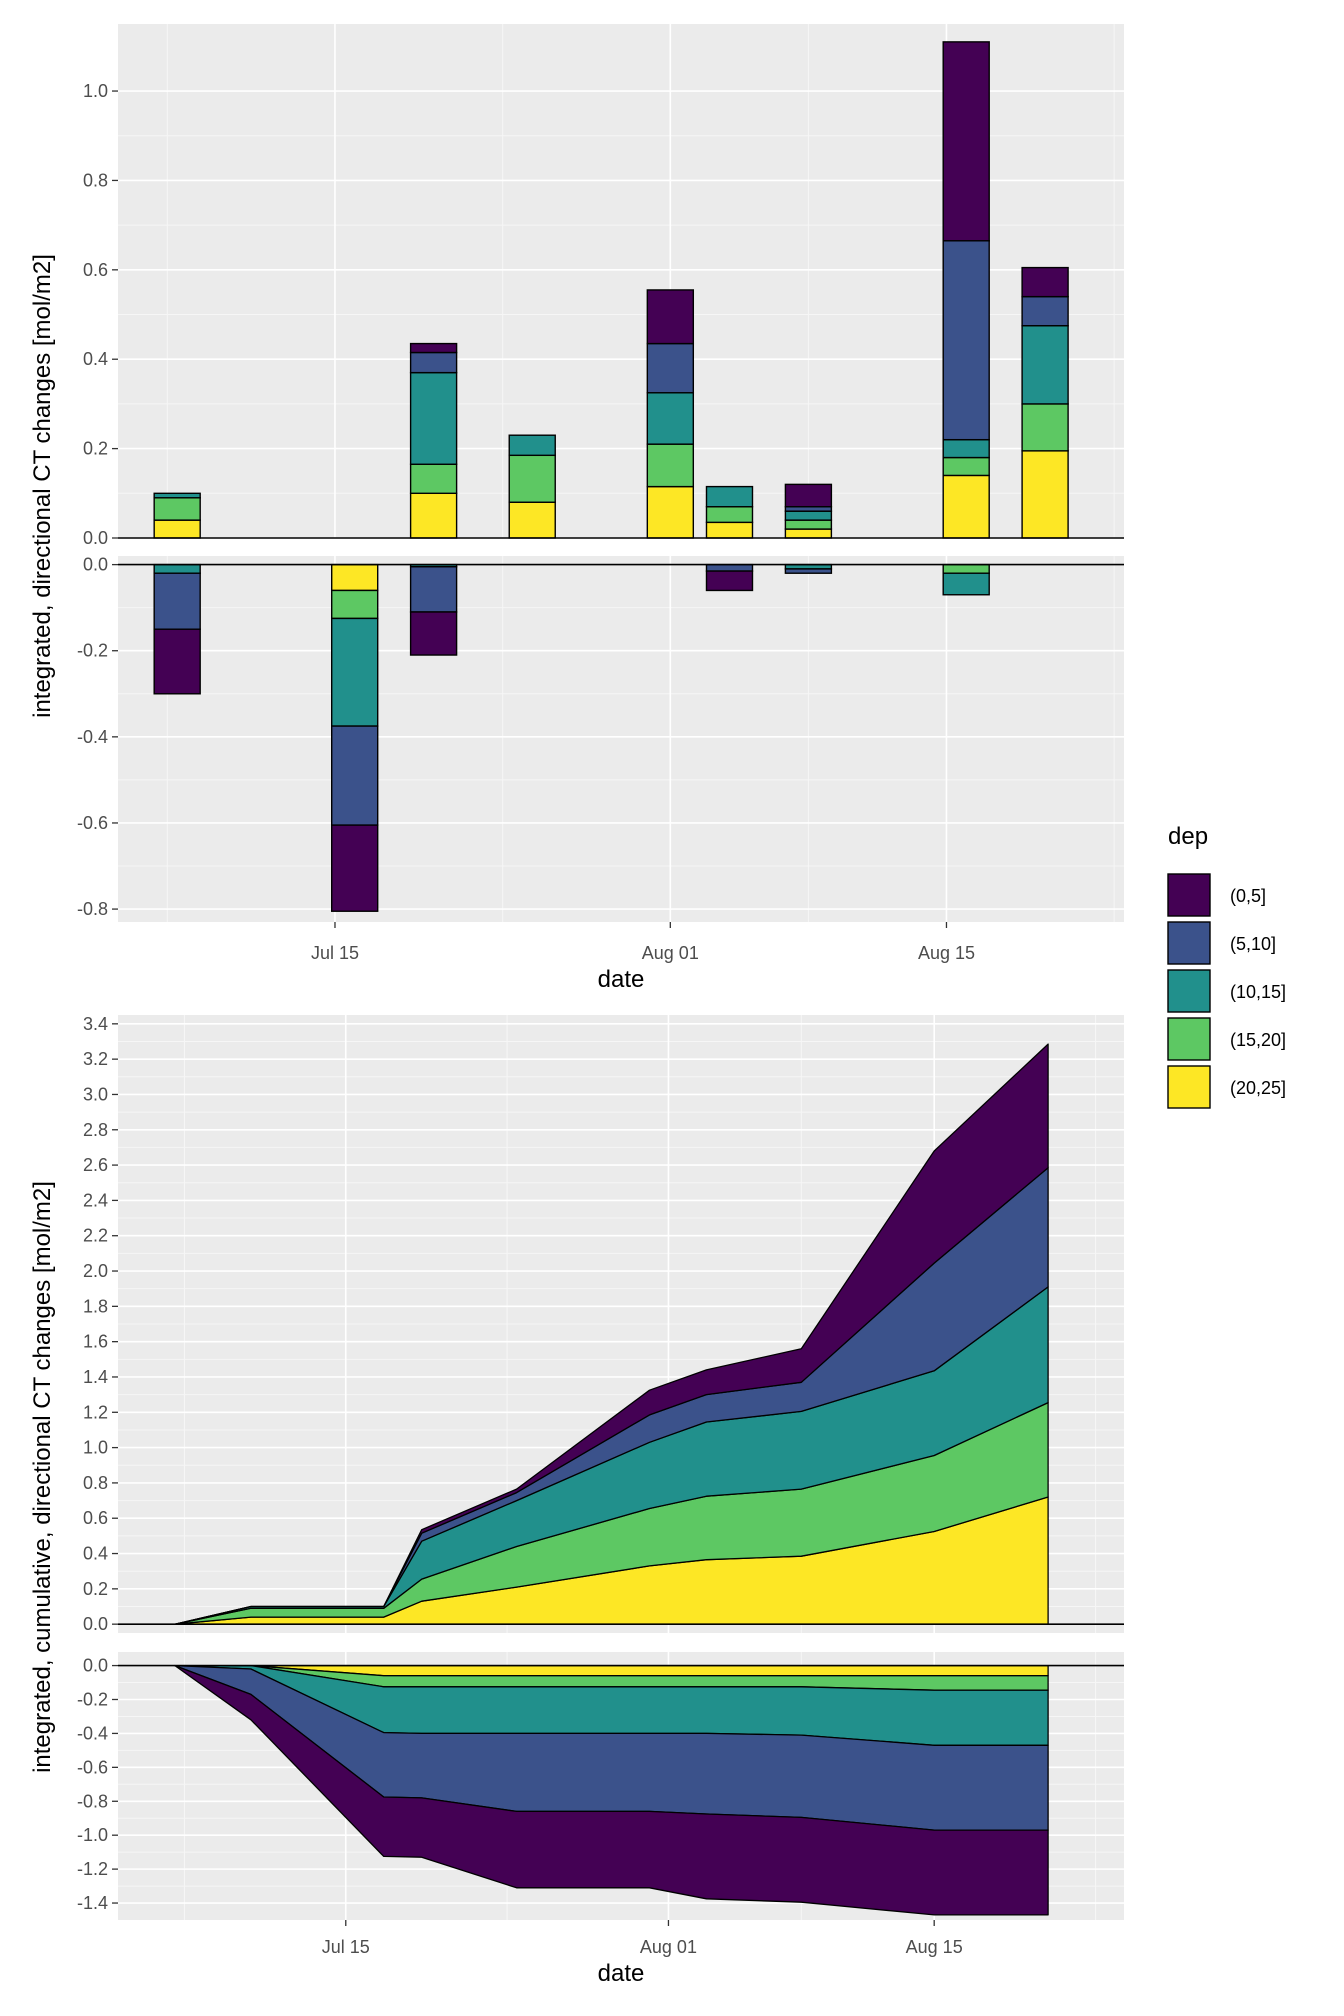 The width and height of the screenshot is (1344, 2016). What do you see at coordinates (95, 180) in the screenshot?
I see `chart1-positive-y-tick-label: 0.8` at bounding box center [95, 180].